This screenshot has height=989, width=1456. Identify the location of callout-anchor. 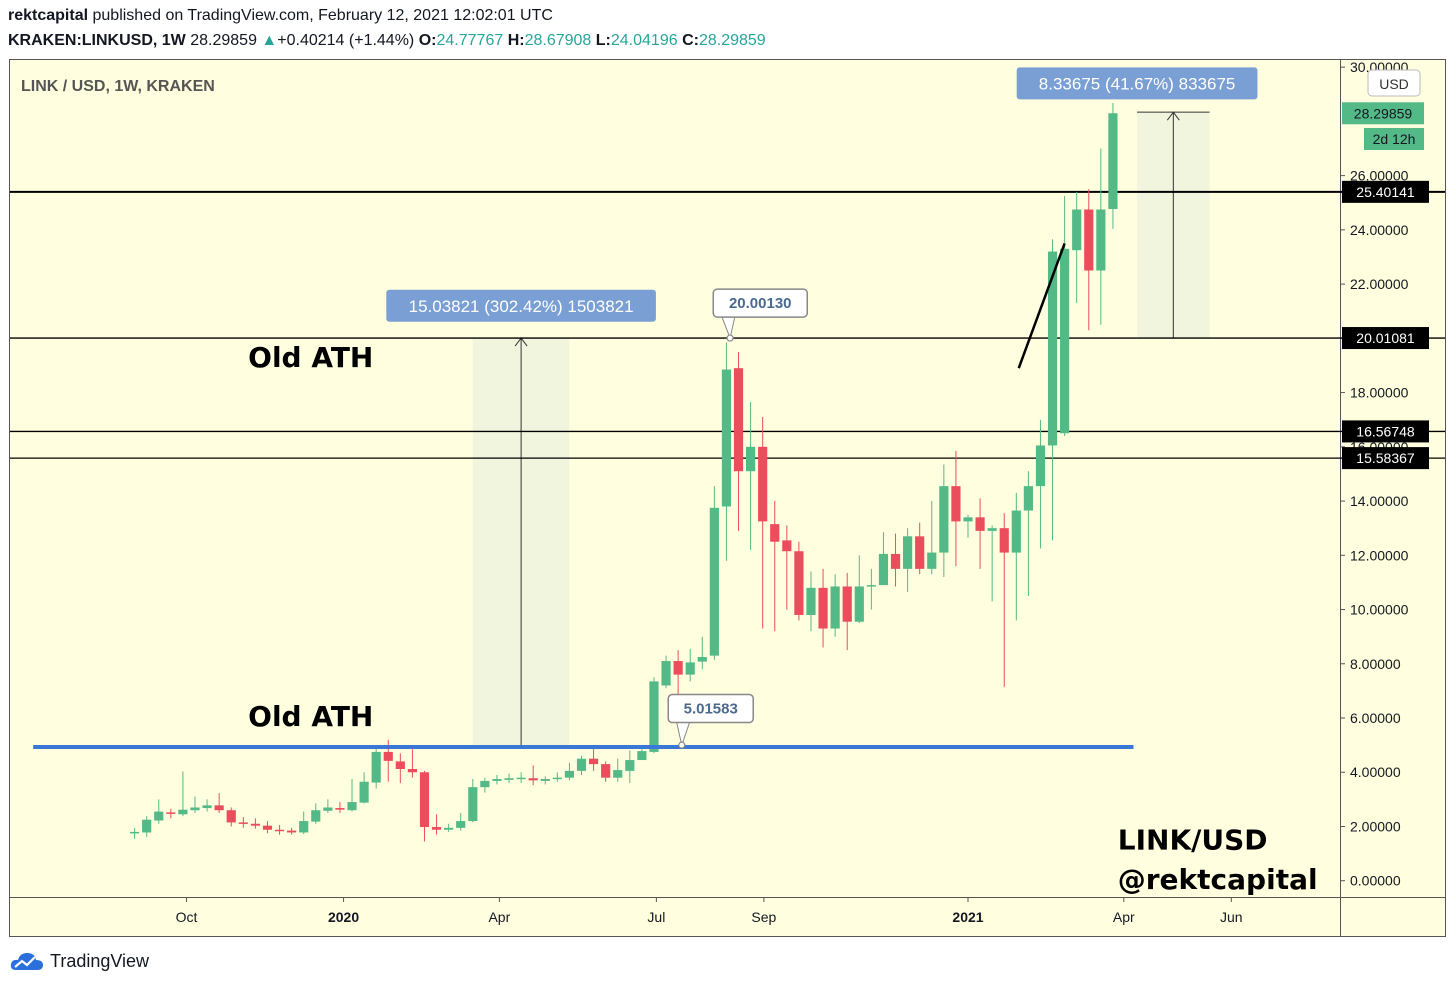
(682, 745).